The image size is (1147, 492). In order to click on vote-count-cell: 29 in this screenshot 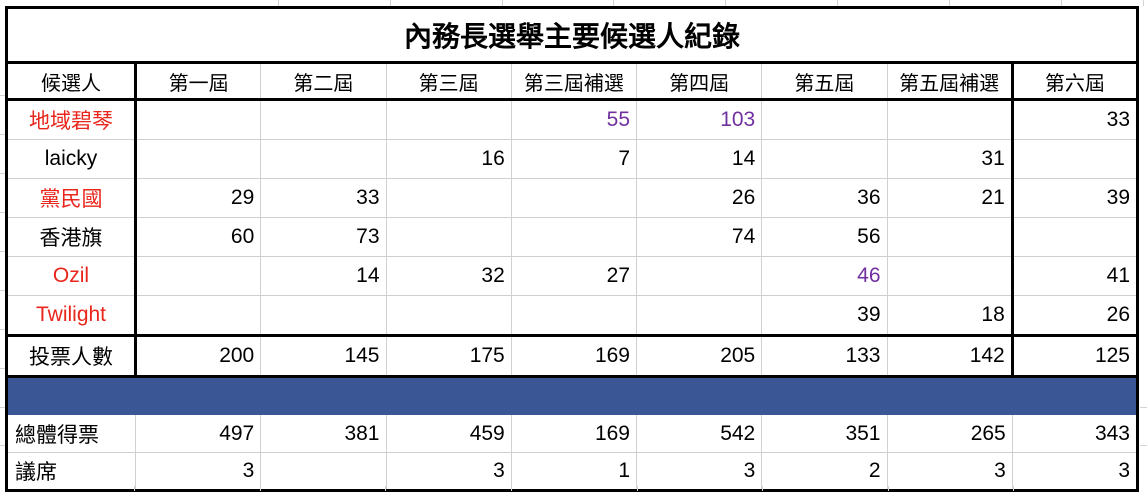, I will do `click(197, 198)`.